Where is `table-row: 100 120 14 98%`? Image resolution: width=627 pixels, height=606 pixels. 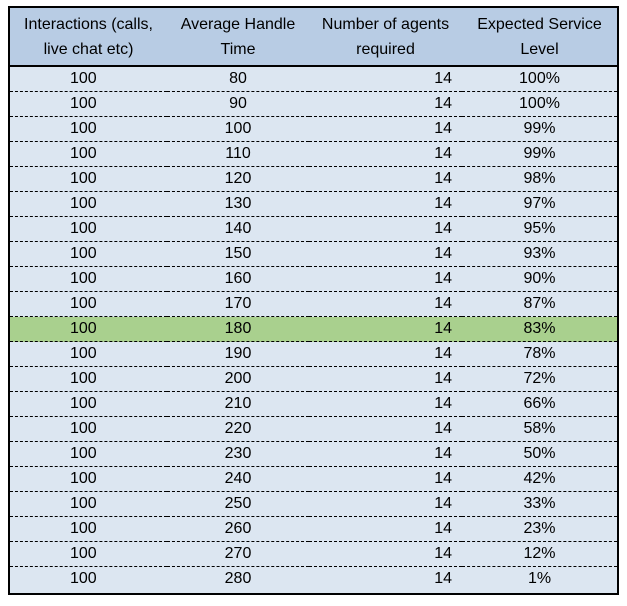 table-row: 100 120 14 98% is located at coordinates (313, 179).